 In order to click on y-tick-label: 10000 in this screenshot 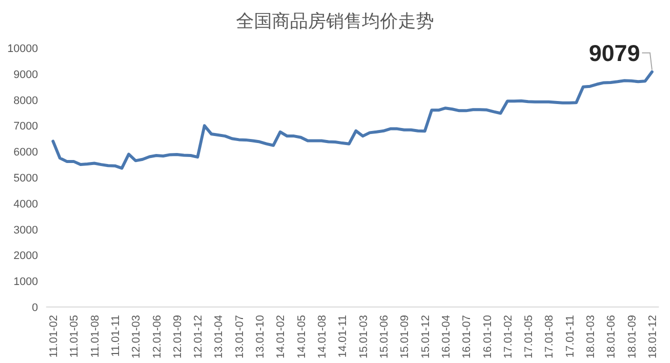, I will do `click(22, 49)`.